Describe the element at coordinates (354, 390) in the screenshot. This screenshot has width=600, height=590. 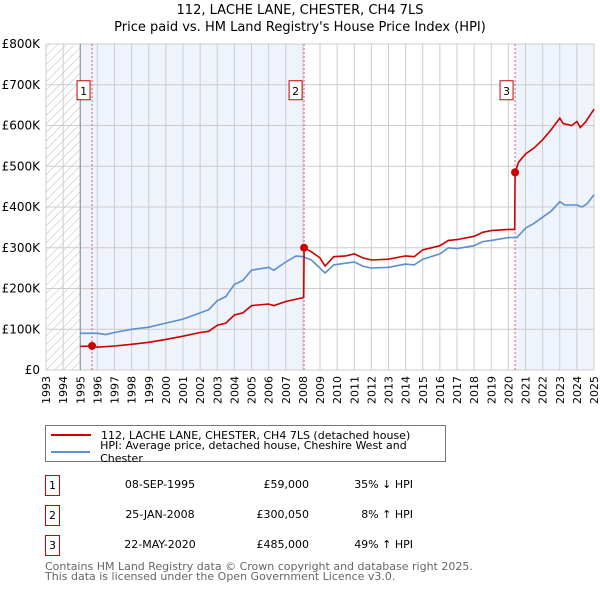
I see `x-tick-label: 2011` at that location.